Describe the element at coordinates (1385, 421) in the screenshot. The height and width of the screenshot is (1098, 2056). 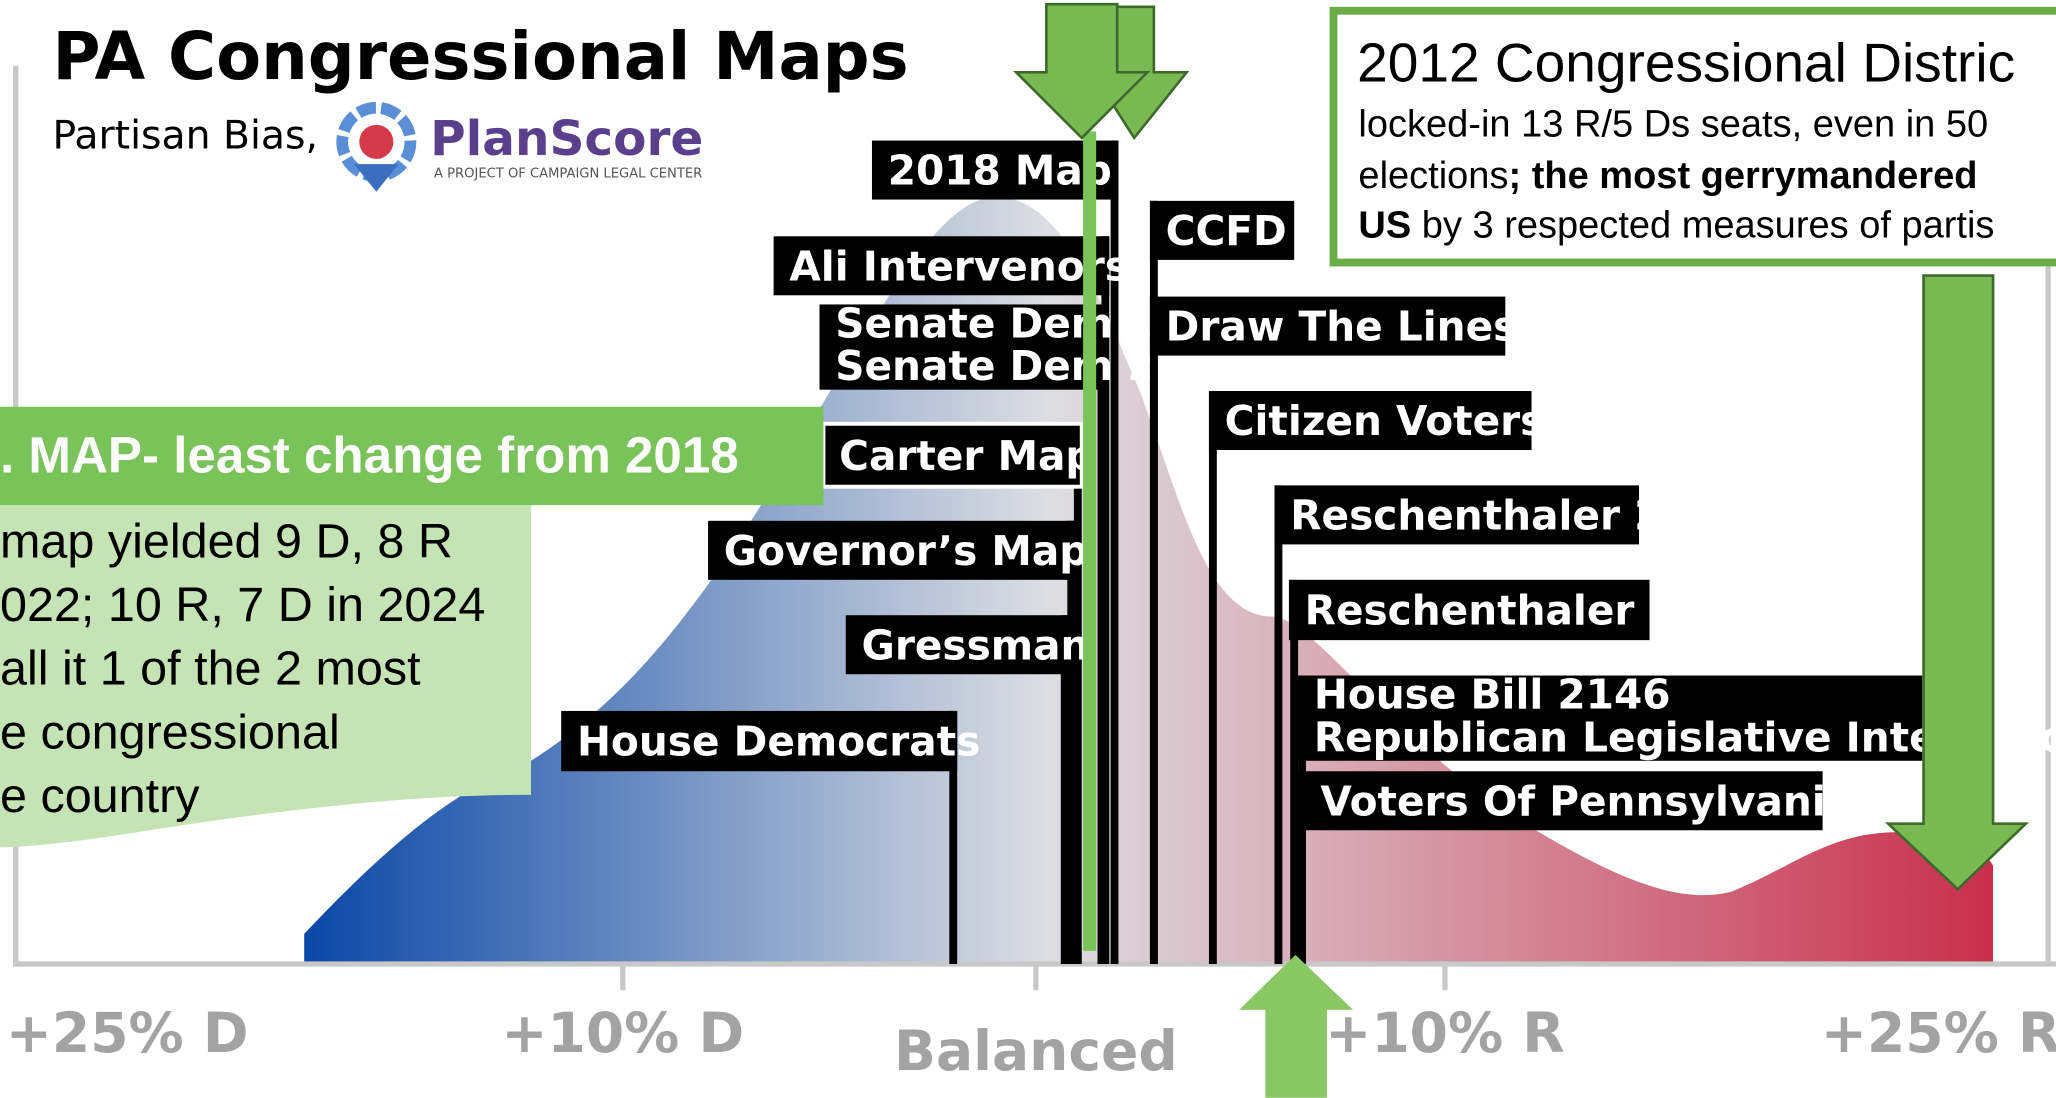
I see `map-label: Citizen Voters` at that location.